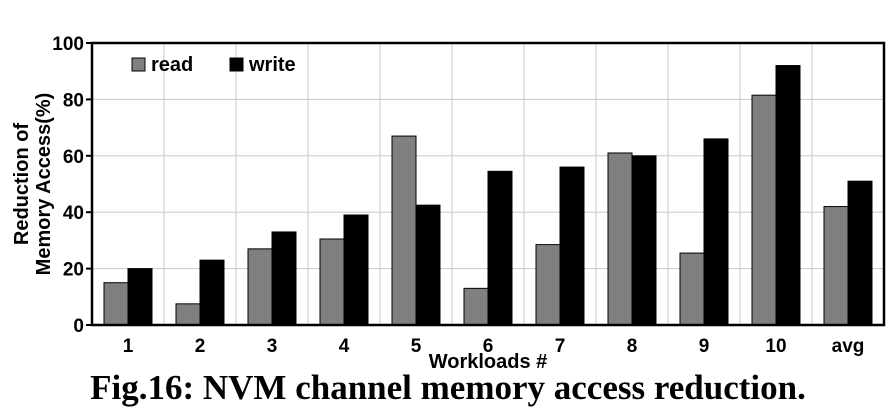 The image size is (896, 420). What do you see at coordinates (272, 65) in the screenshot?
I see `legend-label-write: write` at bounding box center [272, 65].